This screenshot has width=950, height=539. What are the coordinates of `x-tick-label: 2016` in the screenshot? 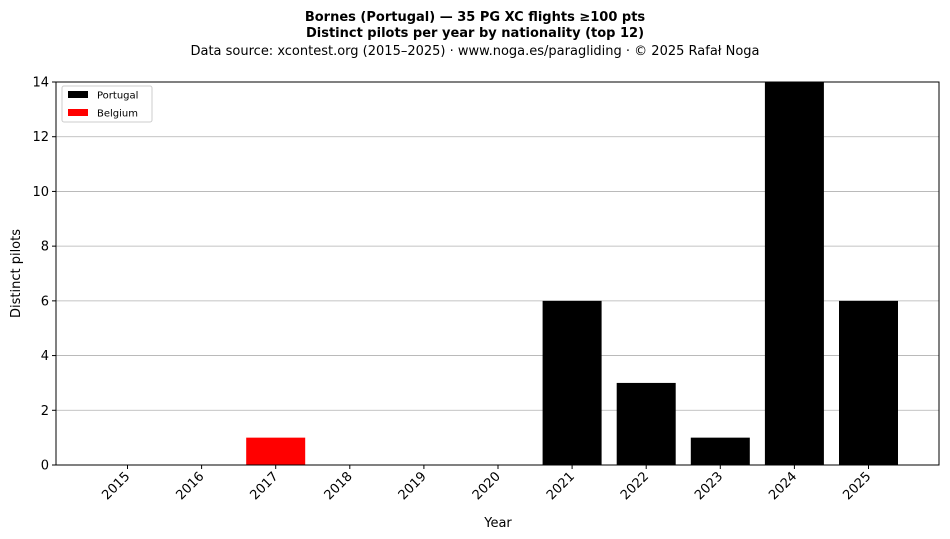 It's located at (190, 486).